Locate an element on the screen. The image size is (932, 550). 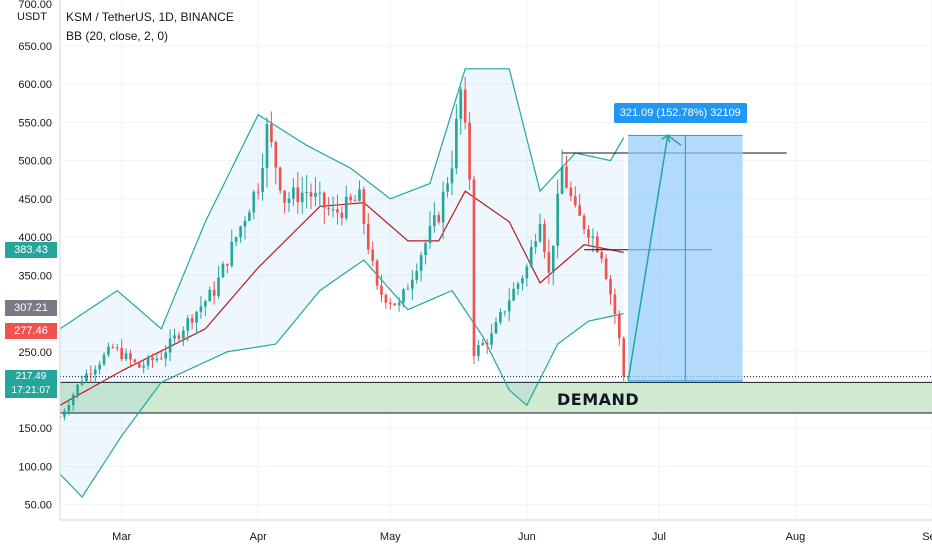
time-tick-label: Sep is located at coordinates (927, 537).